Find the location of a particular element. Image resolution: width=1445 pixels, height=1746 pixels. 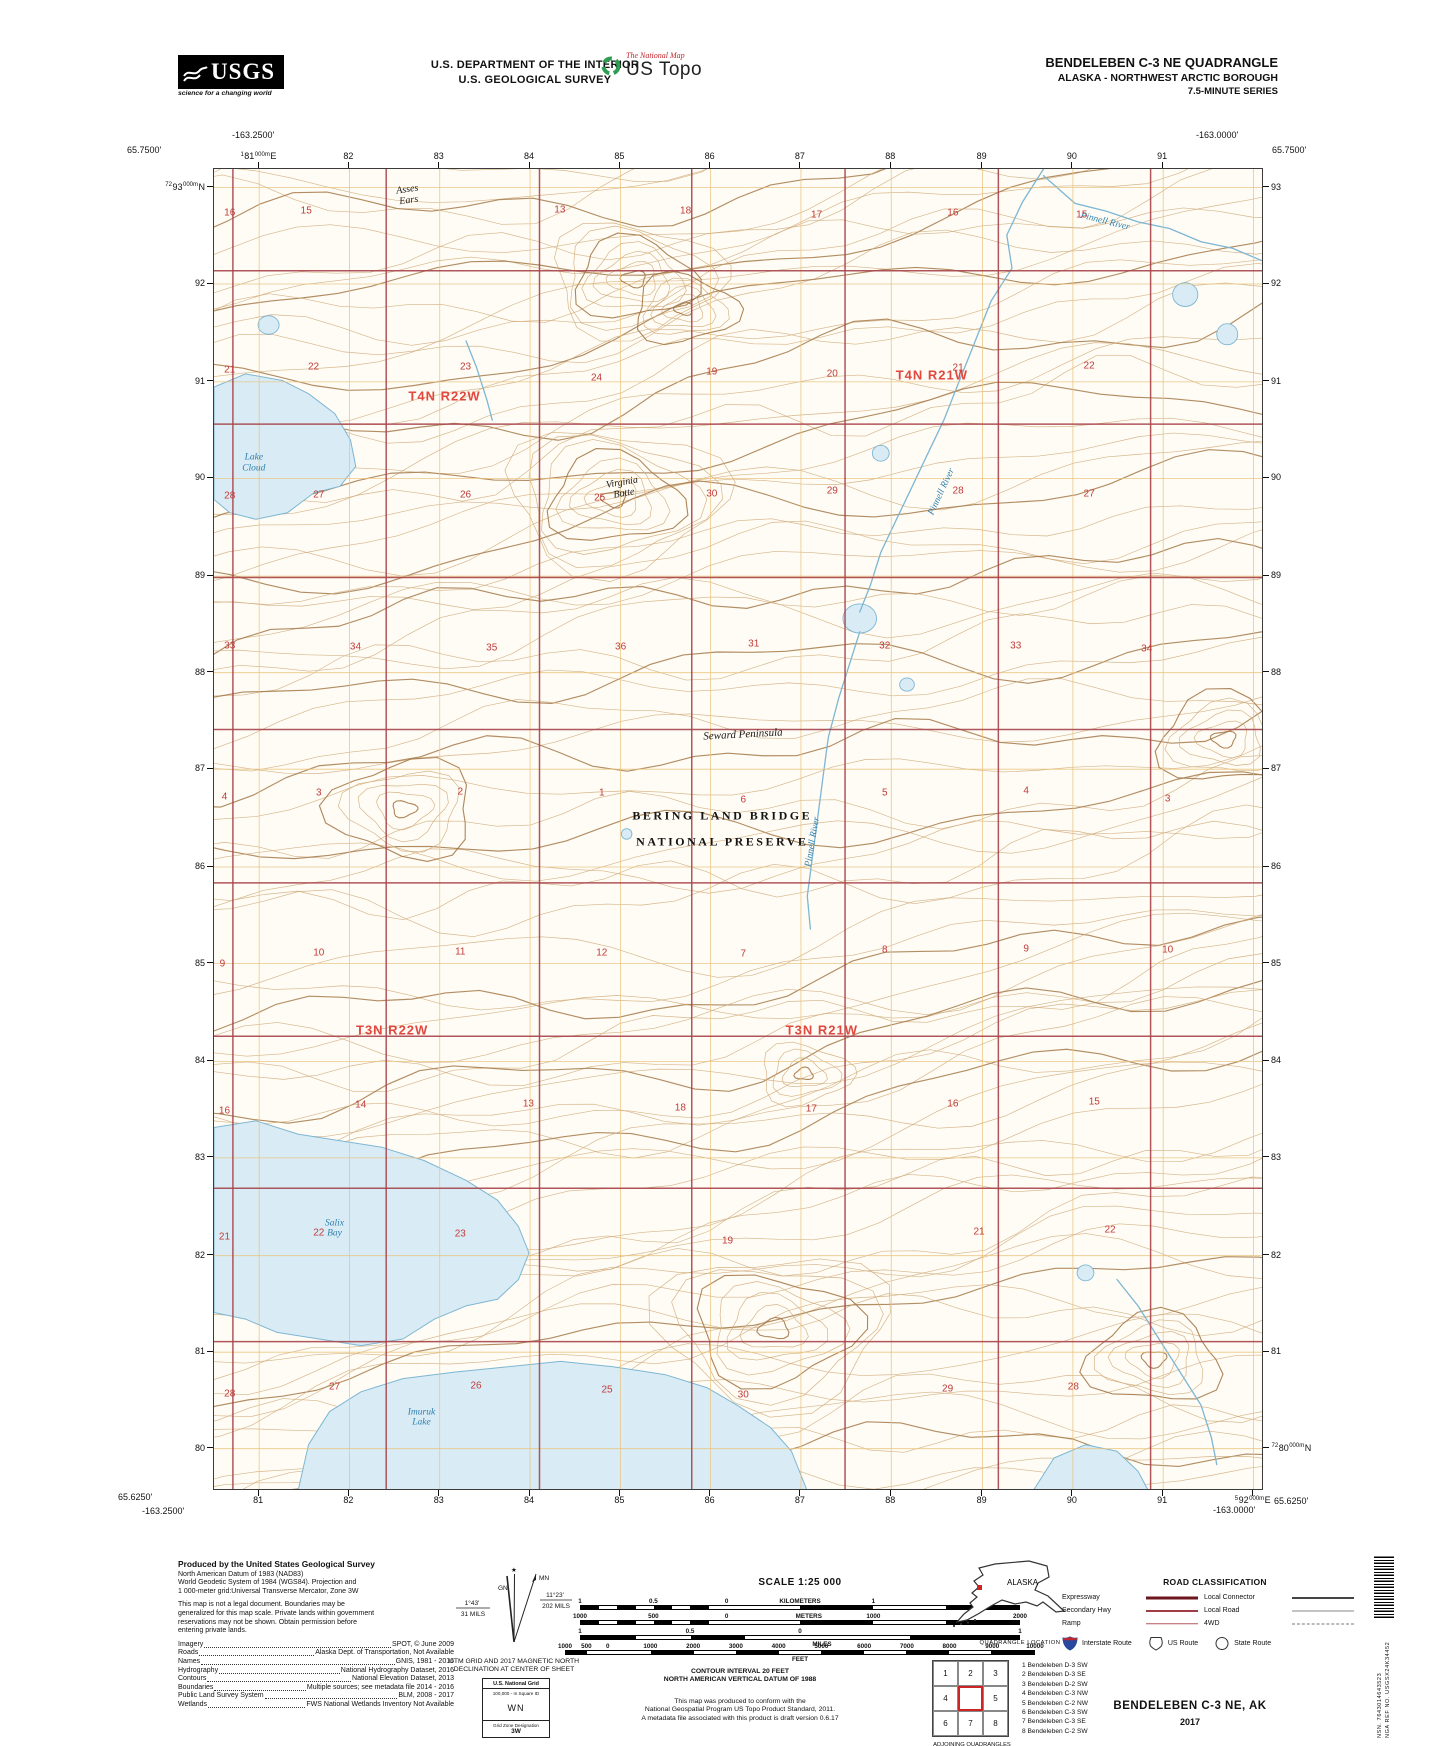

quad-state: ALASKA - NORTHWEST ARCTIC BOROUGH is located at coordinates (1167, 78).